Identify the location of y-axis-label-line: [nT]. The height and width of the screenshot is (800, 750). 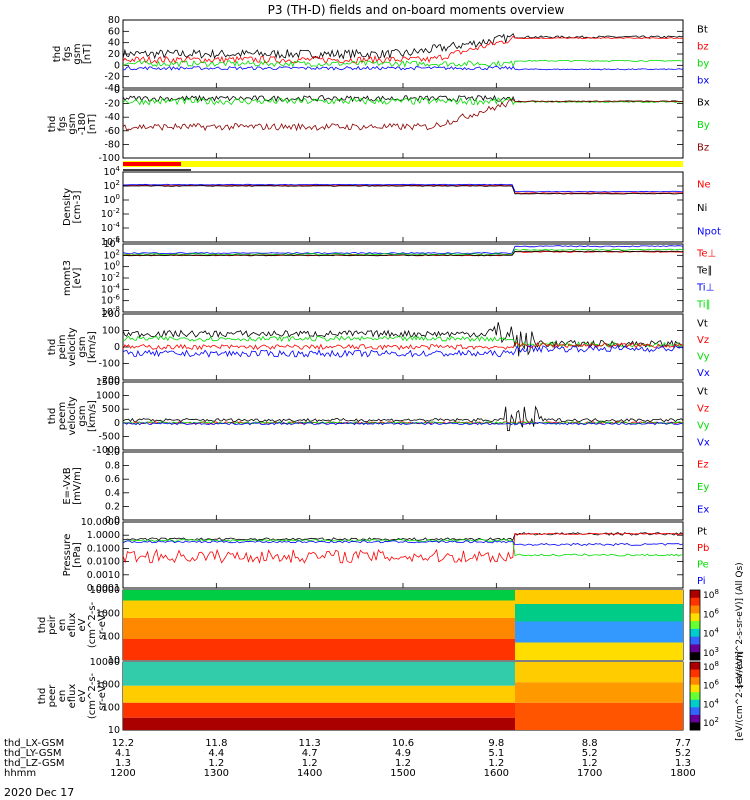
(87, 54).